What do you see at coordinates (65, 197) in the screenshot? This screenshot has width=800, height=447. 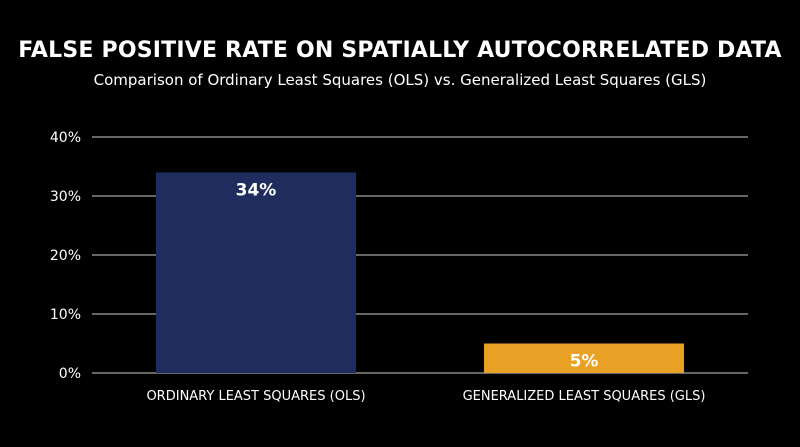 I see `y-tick-label: 30%` at bounding box center [65, 197].